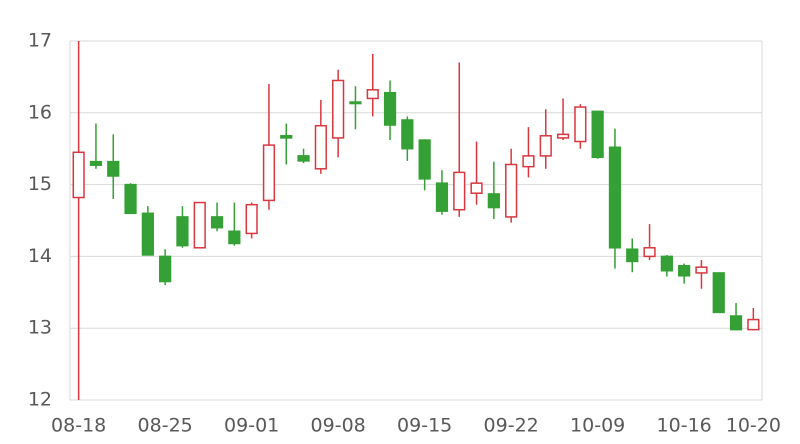 The height and width of the screenshot is (444, 800). I want to click on x-tick-label: 08-18, so click(78, 426).